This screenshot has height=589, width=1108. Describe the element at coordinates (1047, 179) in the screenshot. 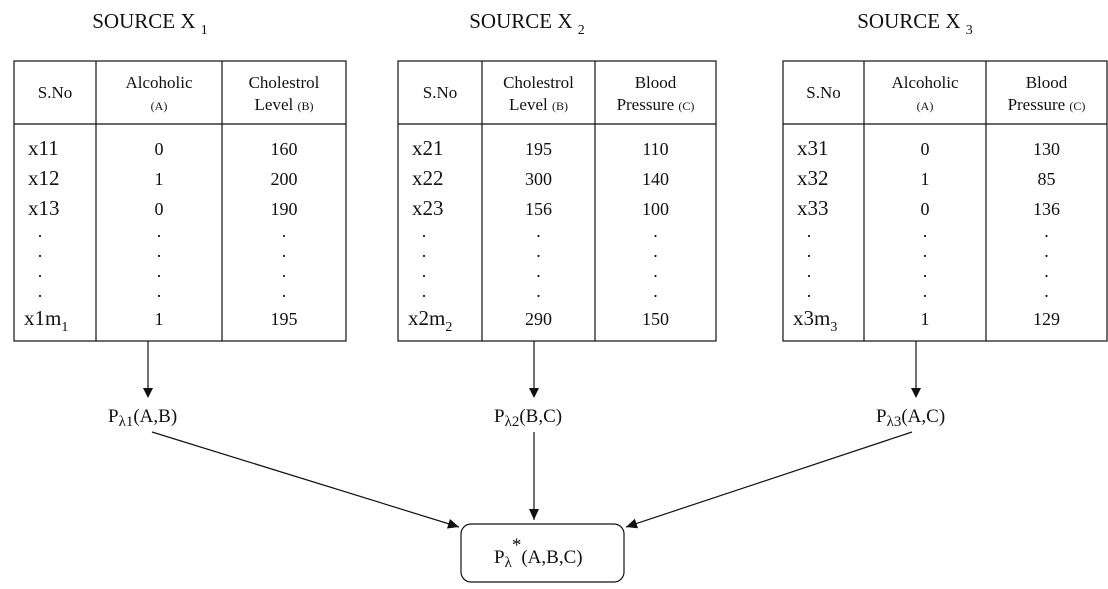

I see `row-value-2: 85` at that location.